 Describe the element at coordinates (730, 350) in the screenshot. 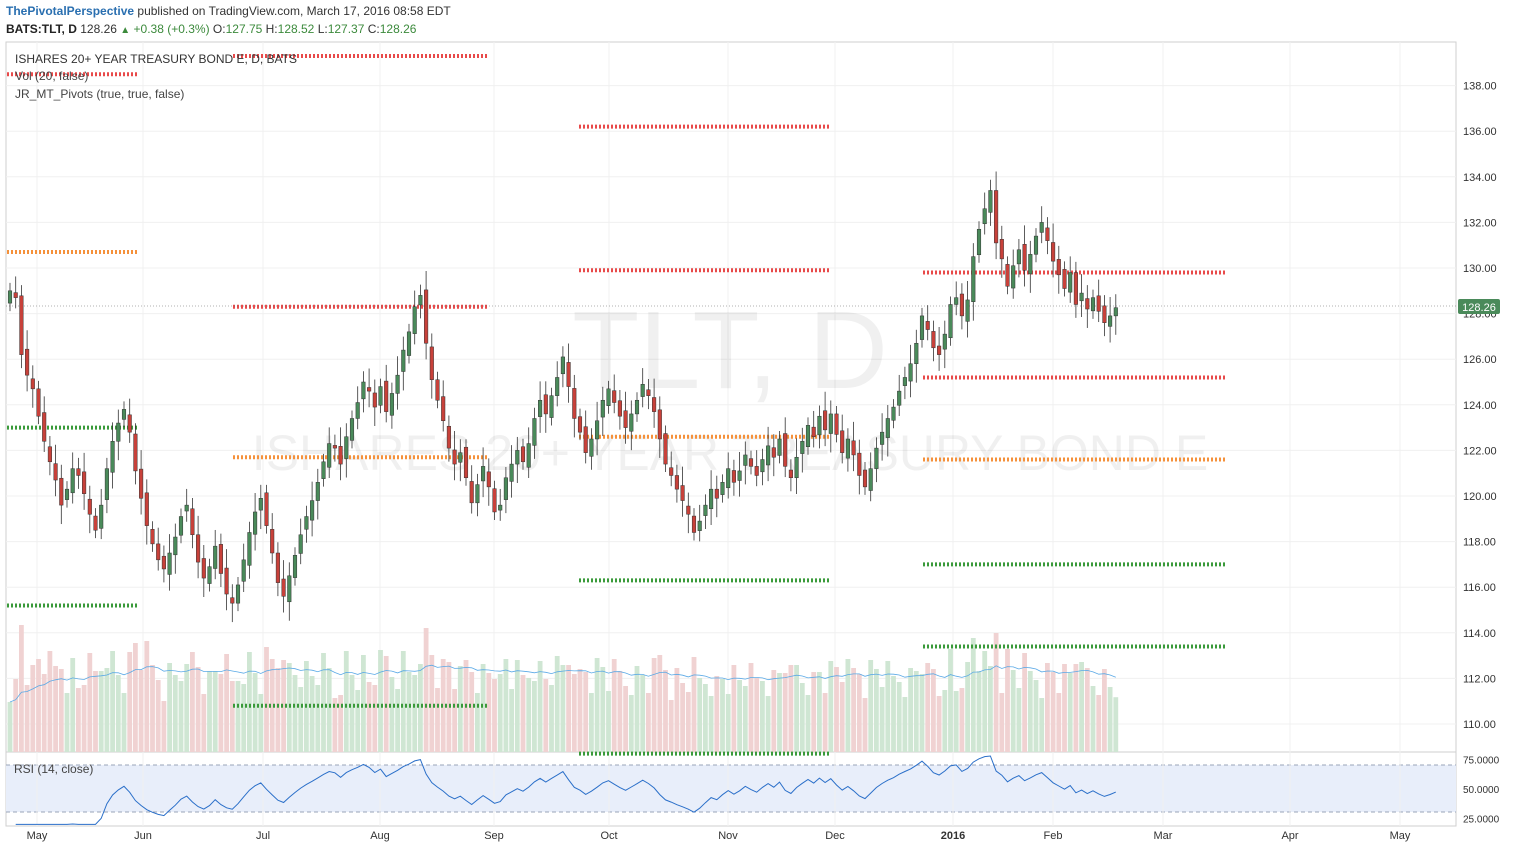

I see `watermark-symbol: TLT, D` at that location.